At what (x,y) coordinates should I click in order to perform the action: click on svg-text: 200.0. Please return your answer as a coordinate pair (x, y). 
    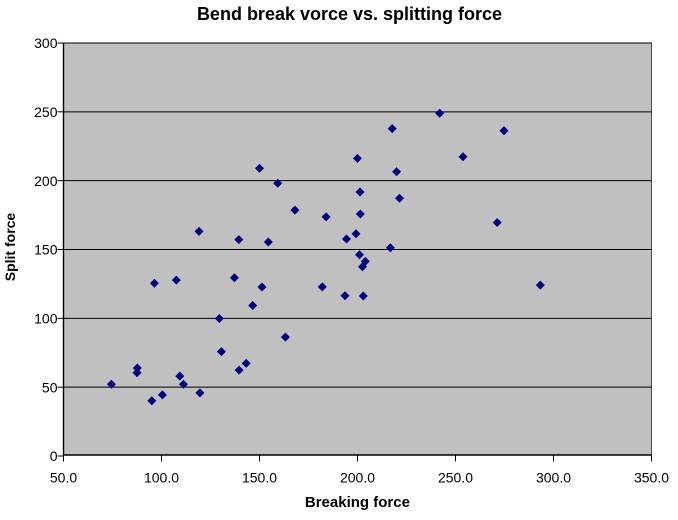
    Looking at the image, I should click on (357, 478).